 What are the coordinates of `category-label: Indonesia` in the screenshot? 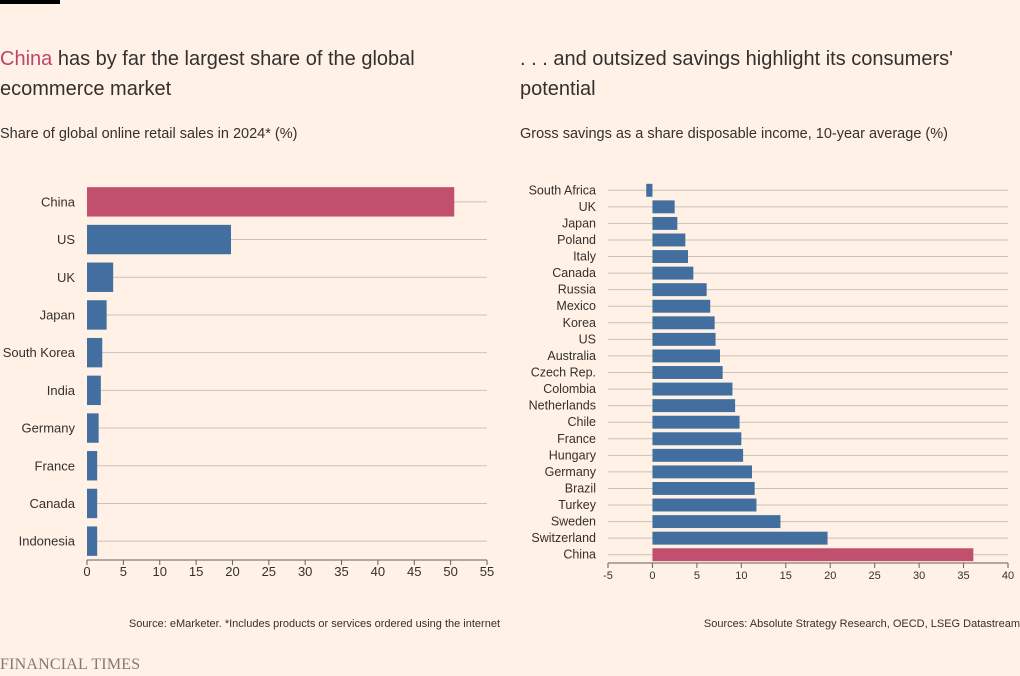 It's located at (47, 541).